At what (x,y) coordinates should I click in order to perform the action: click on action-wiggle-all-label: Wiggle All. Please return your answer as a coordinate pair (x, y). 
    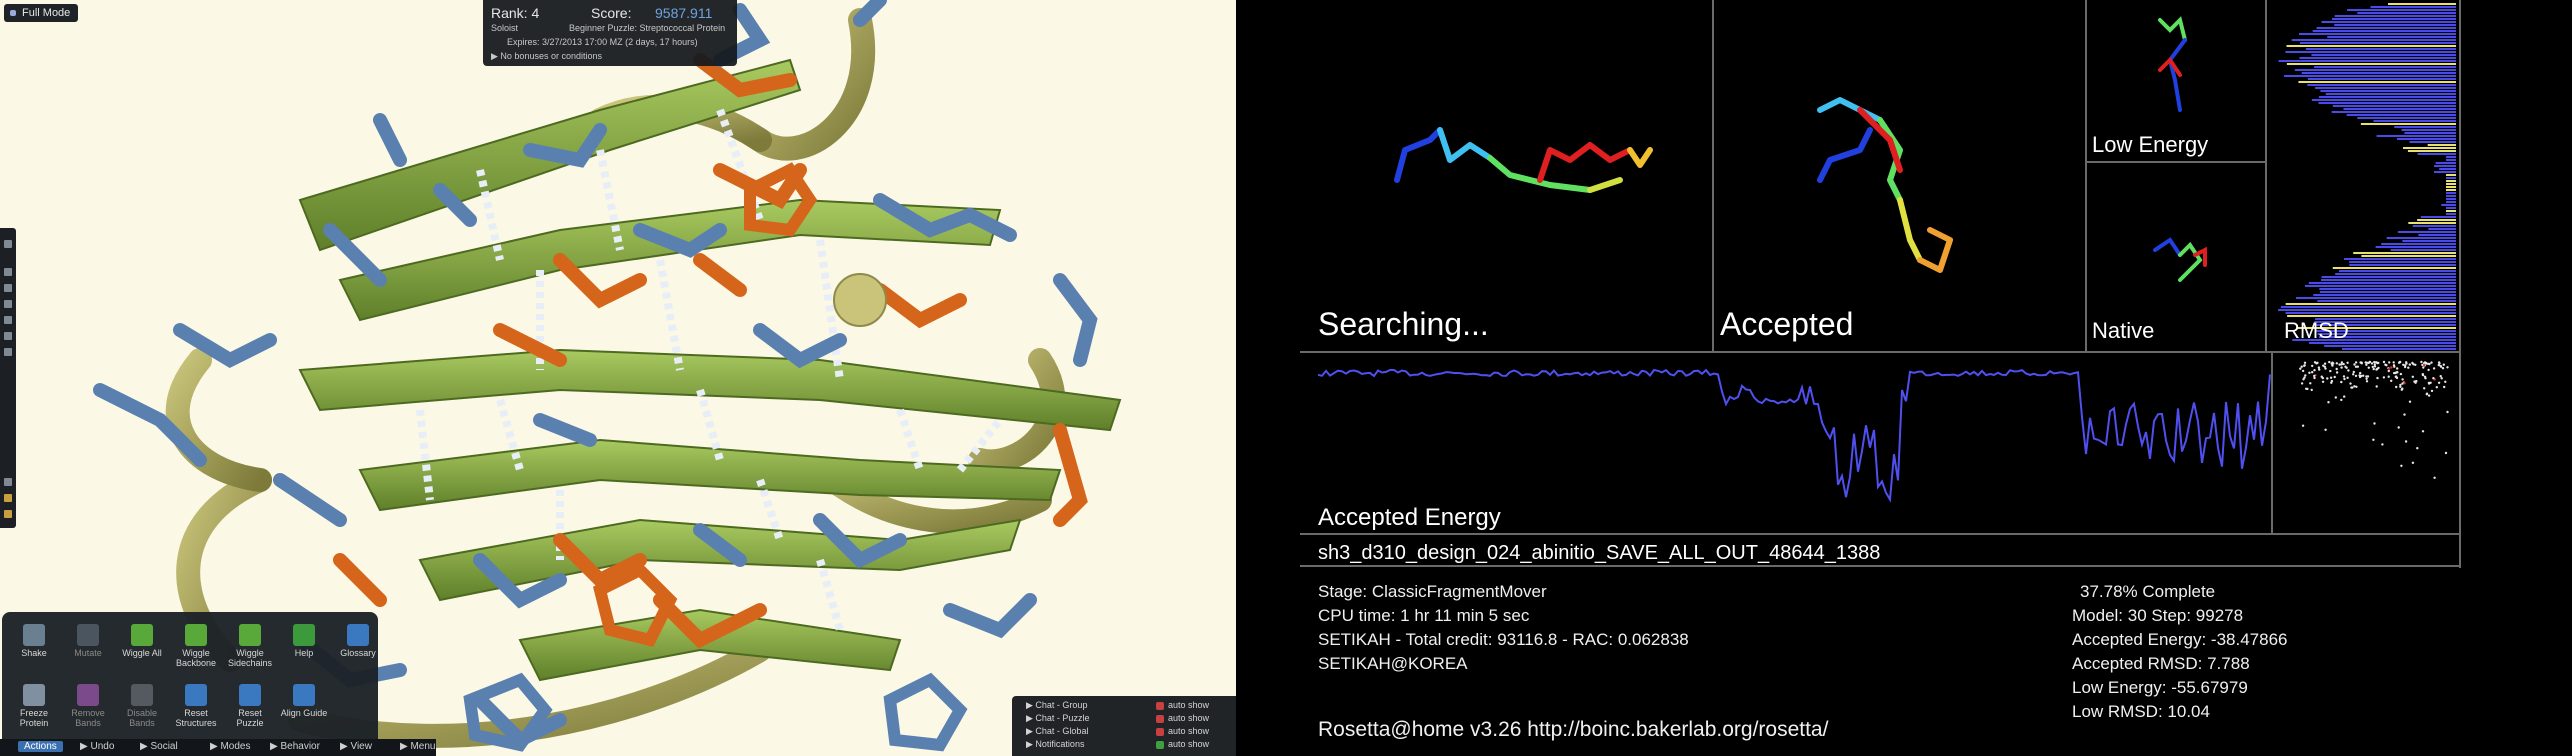
    Looking at the image, I should click on (142, 653).